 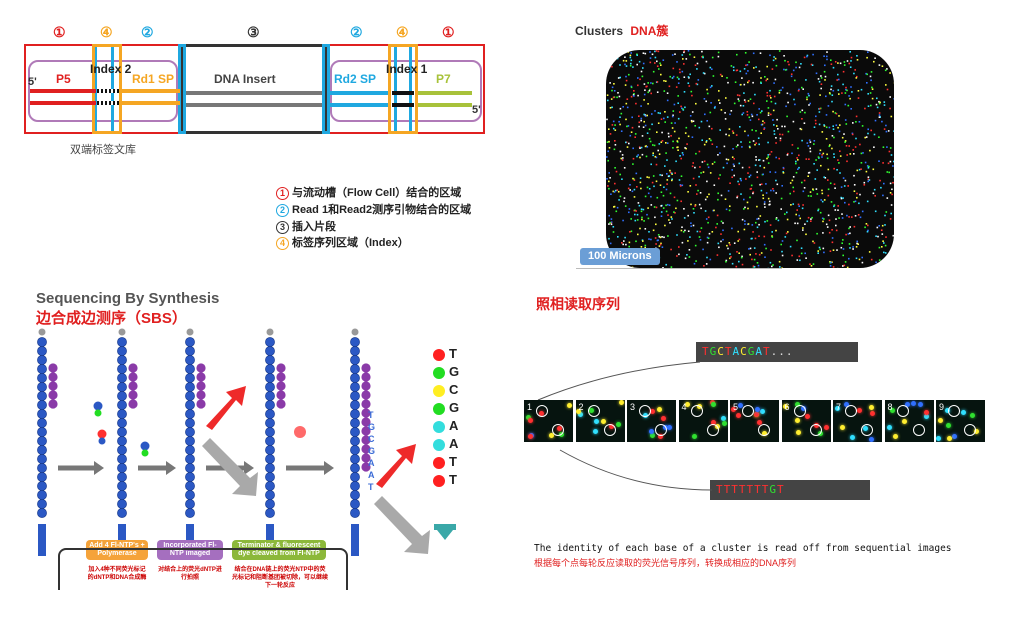 I want to click on legend-text-4: 标签序列区域（Index）, so click(x=350, y=243).